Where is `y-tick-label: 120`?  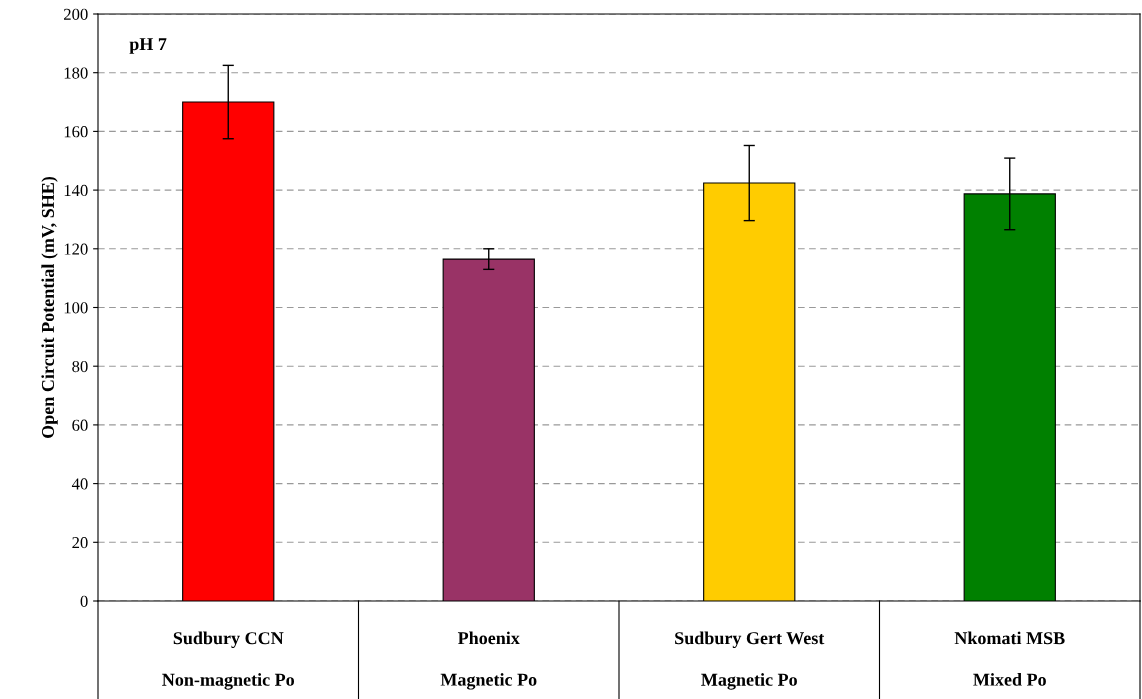 y-tick-label: 120 is located at coordinates (76, 249).